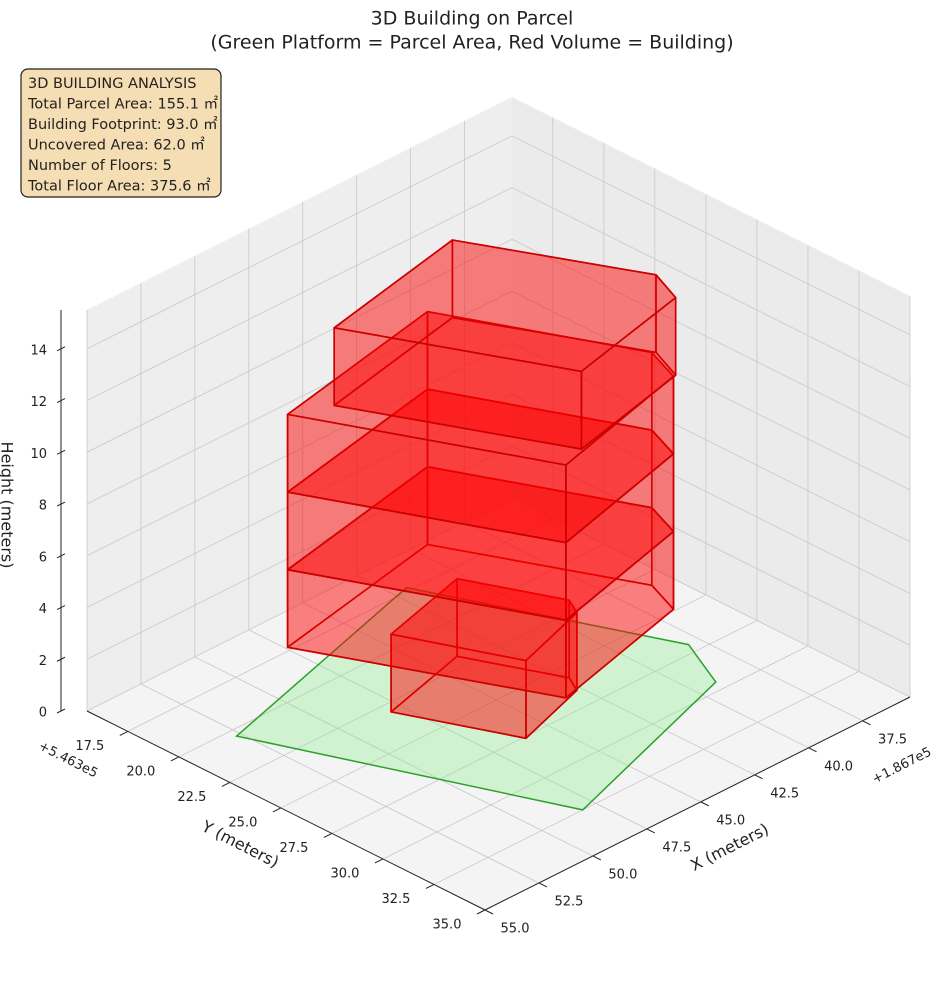 This screenshot has height=996, width=944. I want to click on x-offset-label: +1.867e5, so click(902, 766).